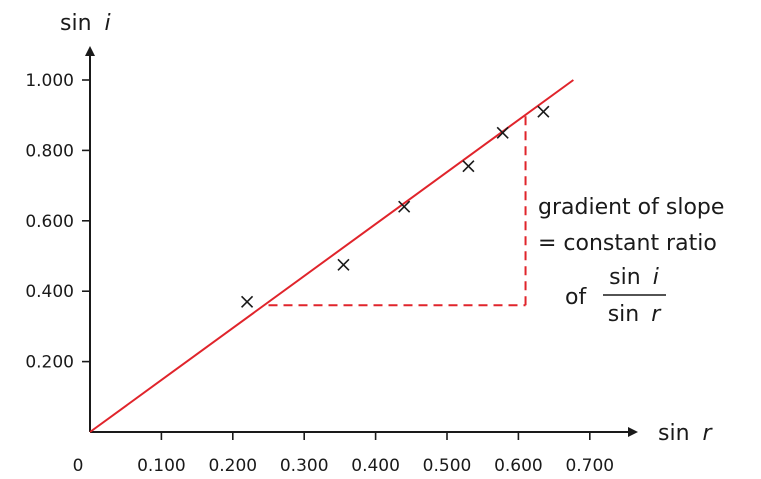 This screenshot has width=761, height=479. I want to click on denominator-var: r, so click(656, 314).